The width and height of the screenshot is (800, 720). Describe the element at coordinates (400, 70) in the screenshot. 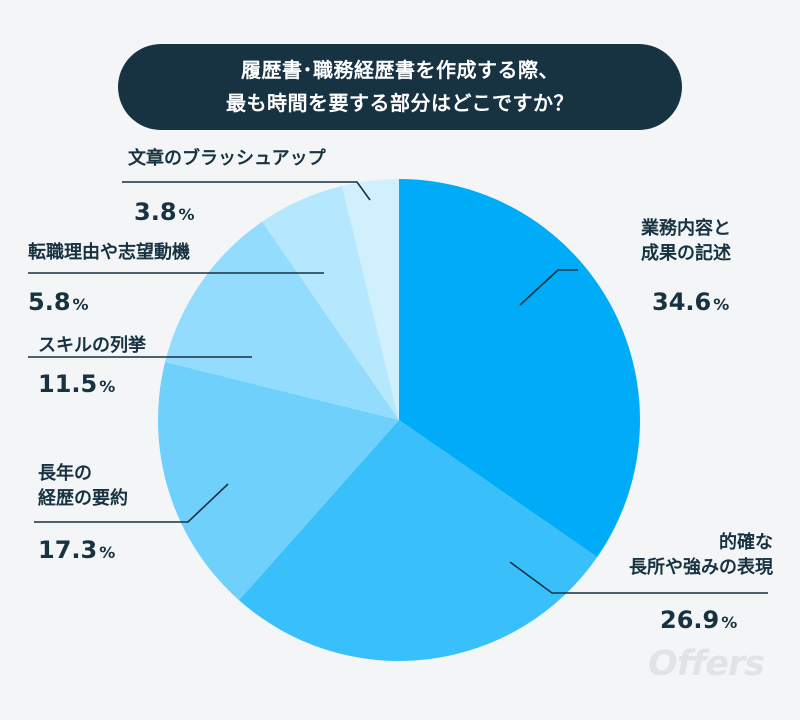

I see `chart-title-line-1: 履歴書･職務経歴書を作成する際、` at that location.